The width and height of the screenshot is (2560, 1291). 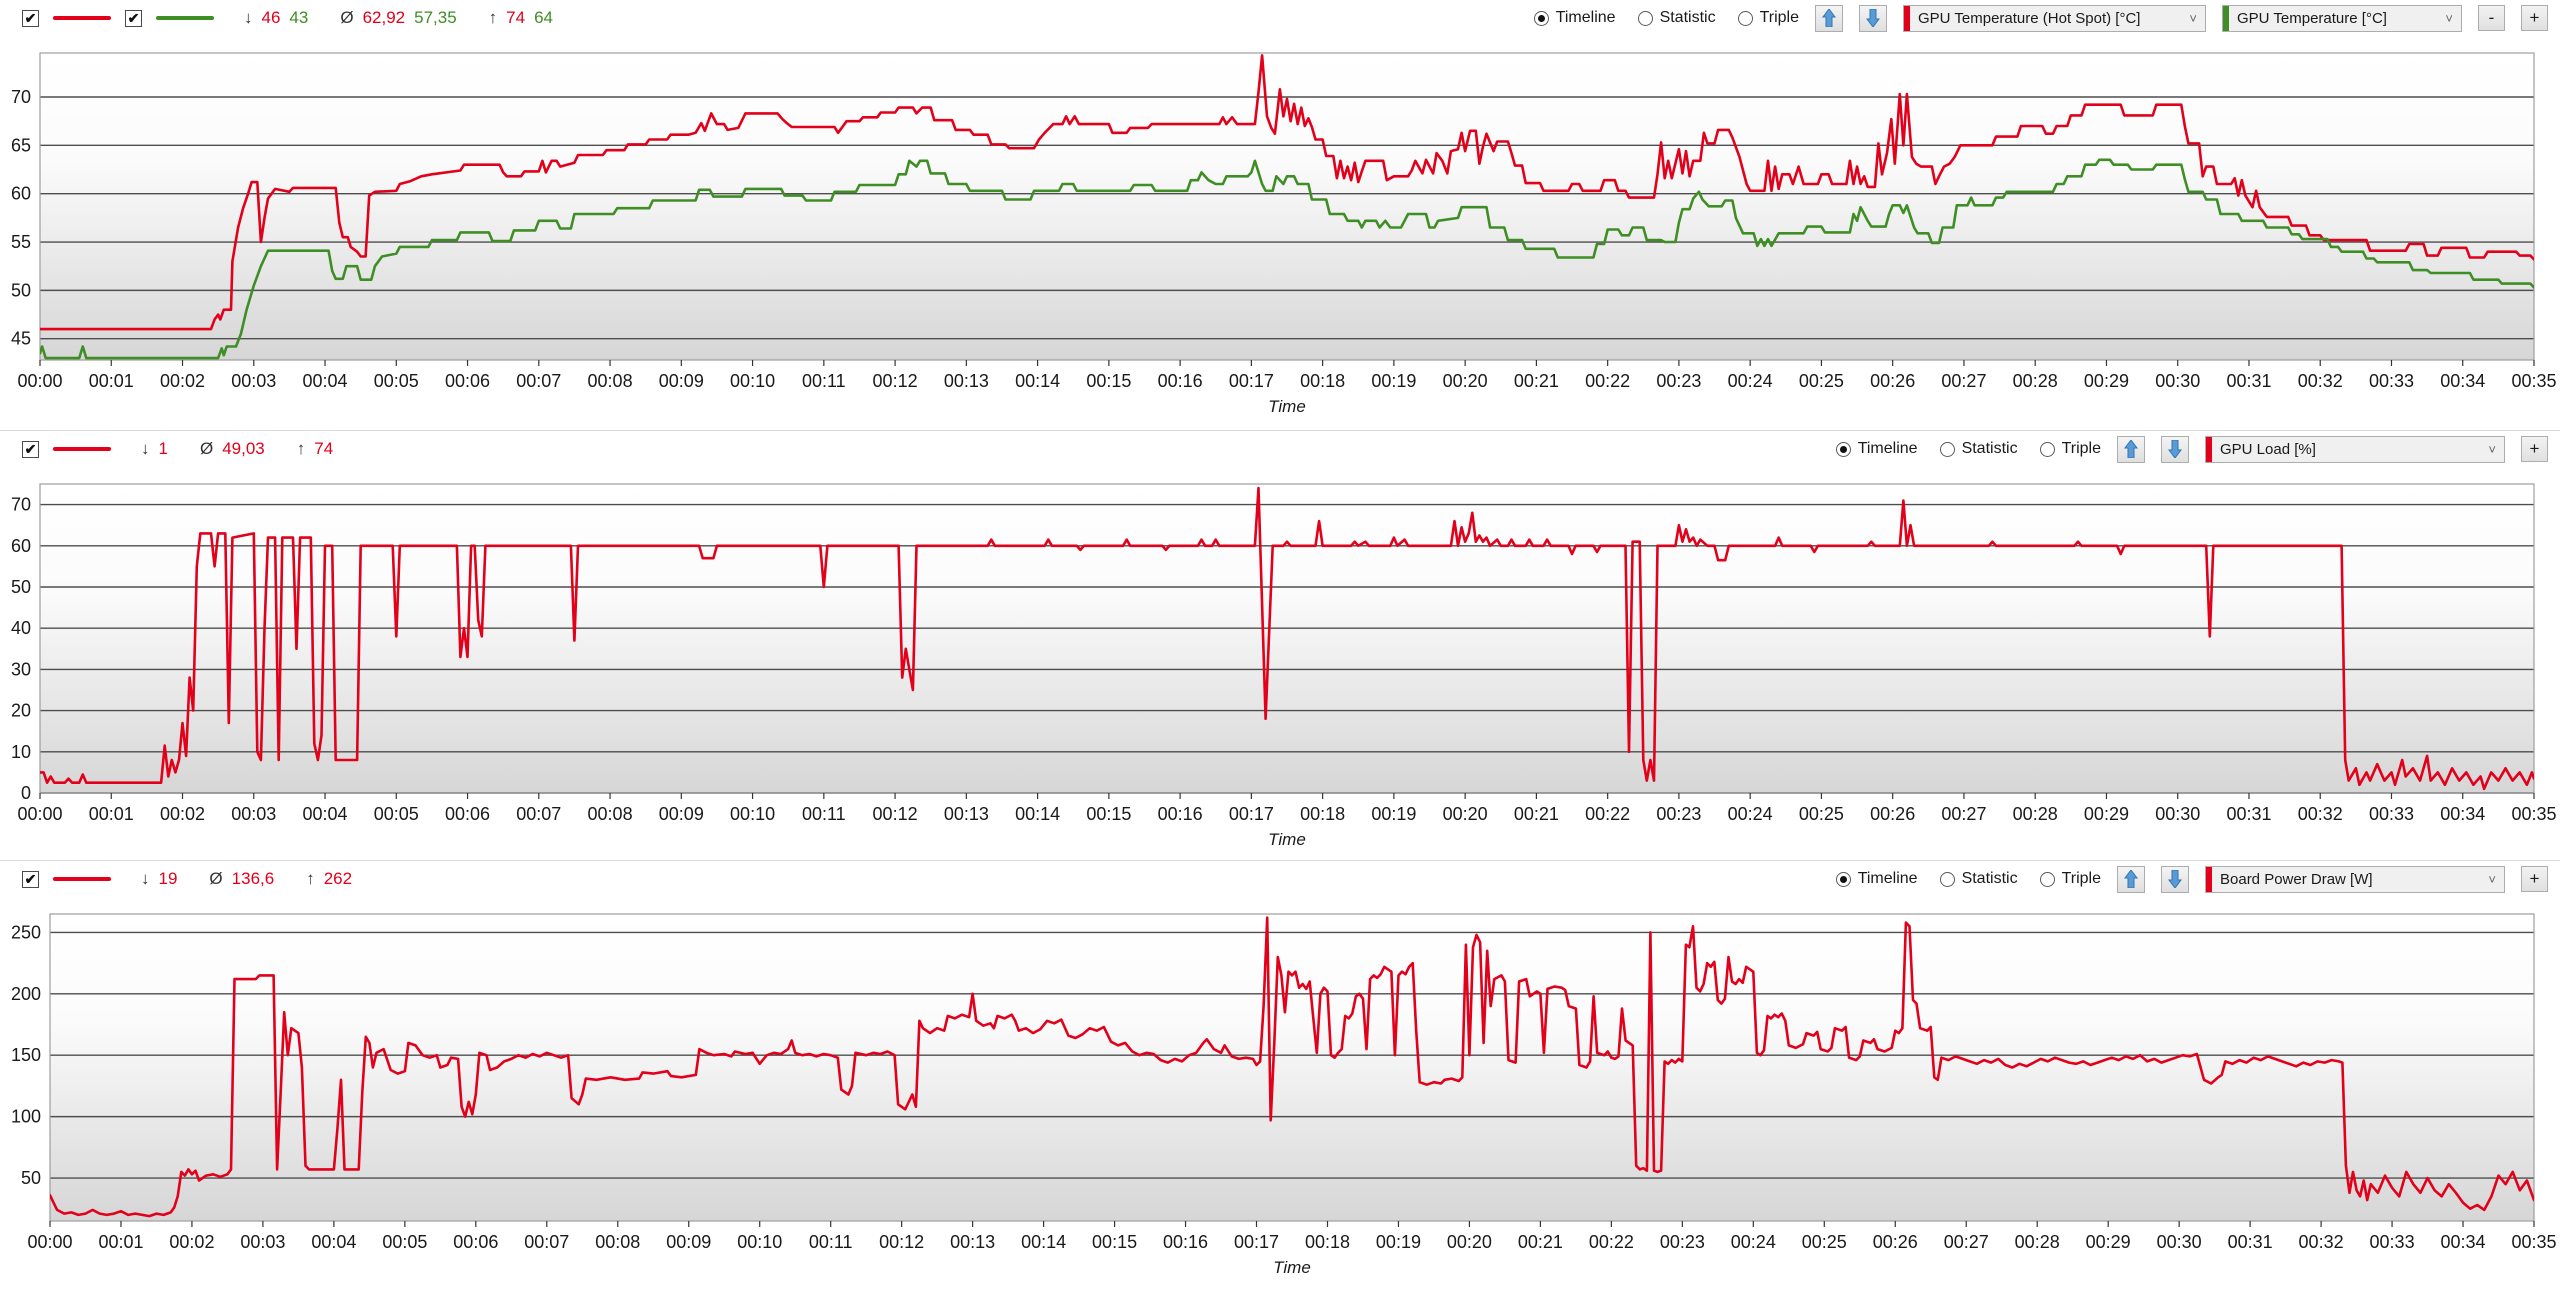 I want to click on x-tick-label: 00:28, so click(x=2037, y=1242).